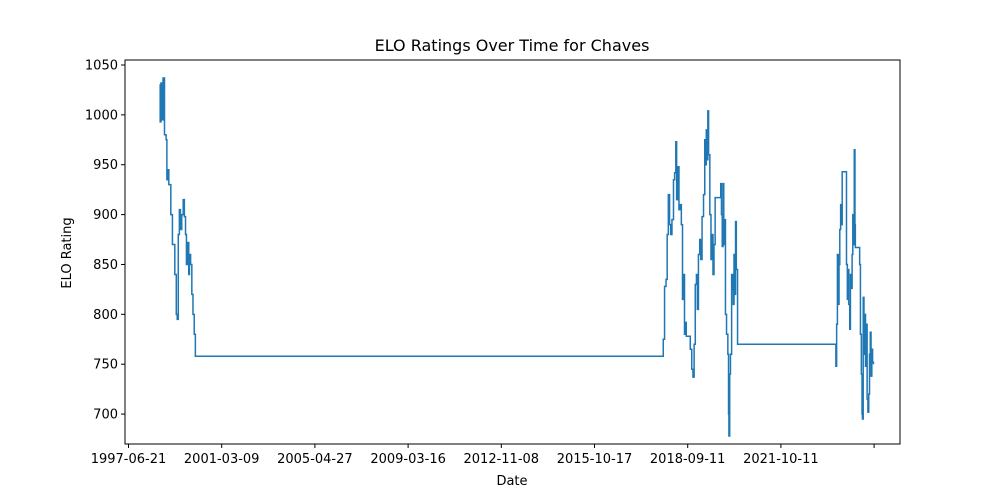 The width and height of the screenshot is (1000, 504). I want to click on y-tick-label: 950, so click(105, 165).